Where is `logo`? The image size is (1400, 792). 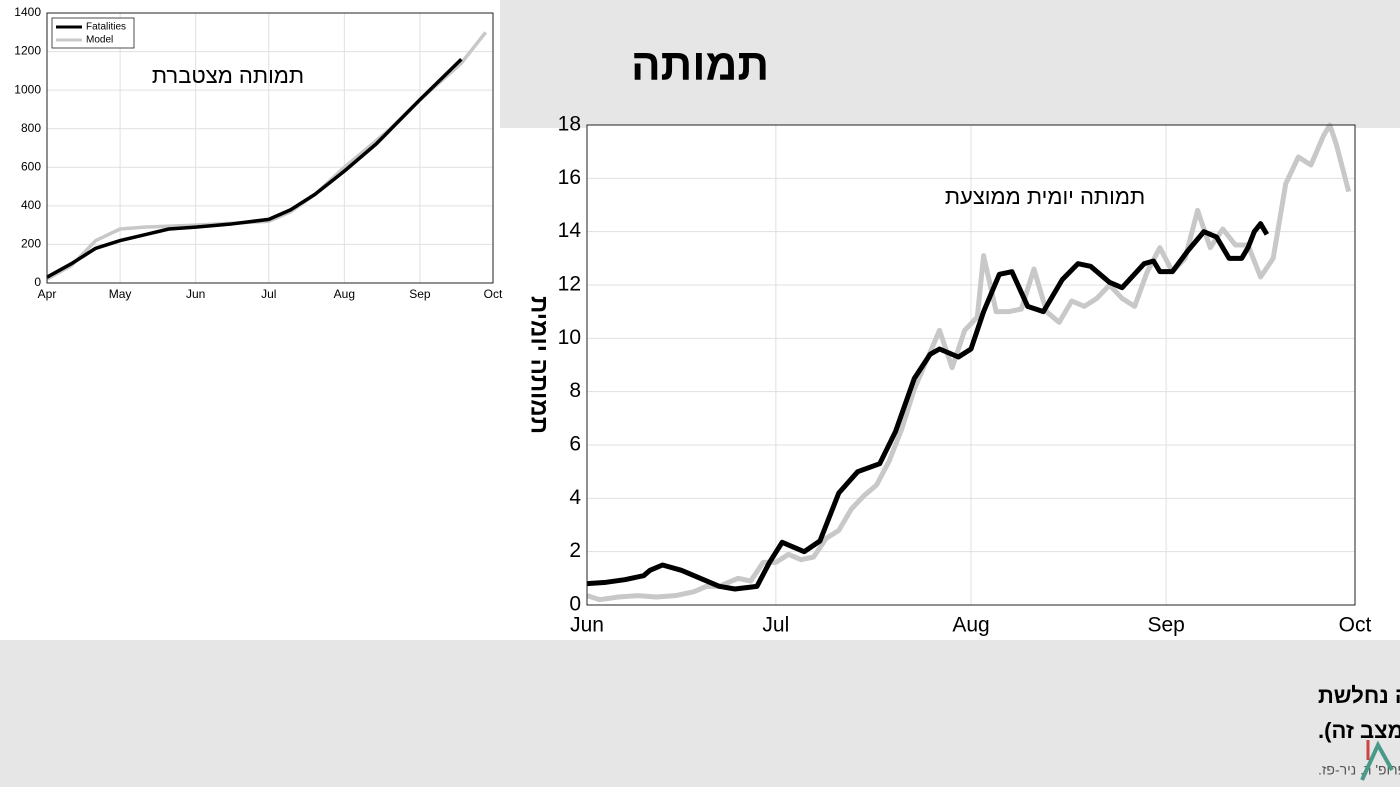
logo is located at coordinates (1377, 760).